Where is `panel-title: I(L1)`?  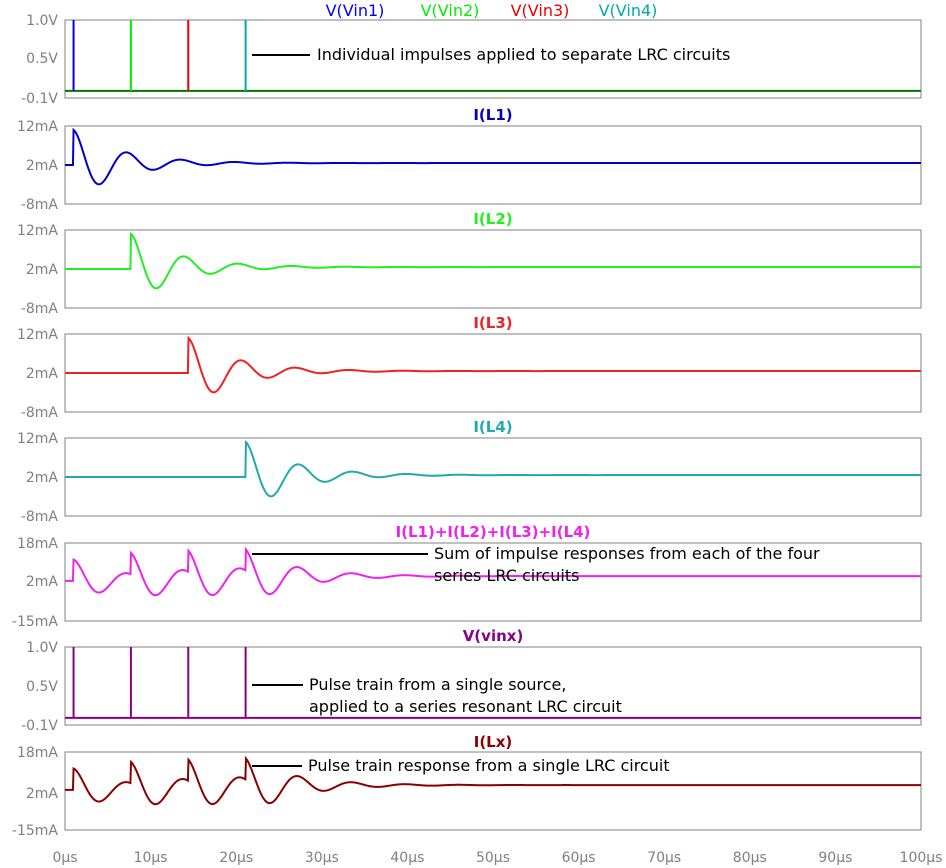
panel-title: I(L1) is located at coordinates (492, 115).